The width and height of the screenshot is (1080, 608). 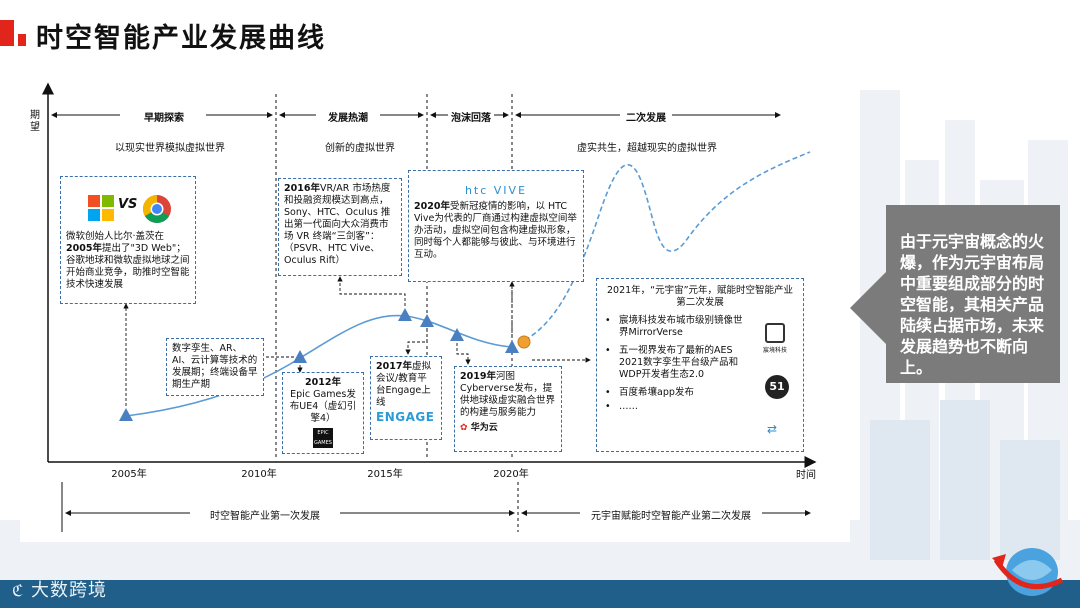 What do you see at coordinates (371, 291) in the screenshot?
I see `connector-2016` at bounding box center [371, 291].